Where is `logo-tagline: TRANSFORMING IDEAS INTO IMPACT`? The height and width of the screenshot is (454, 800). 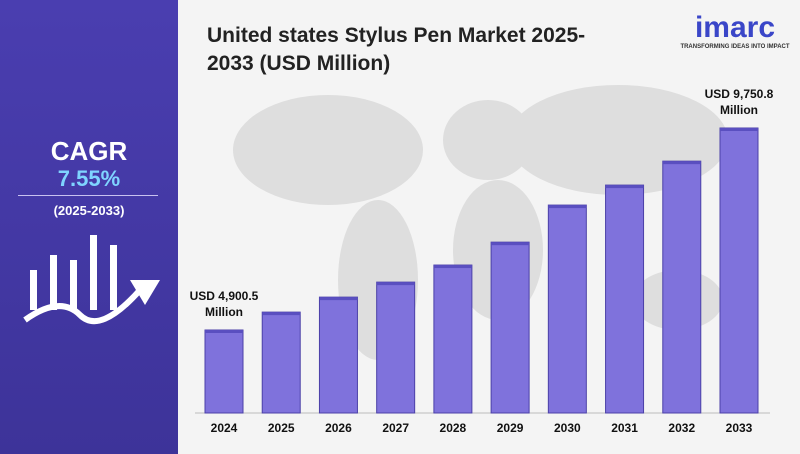
logo-tagline: TRANSFORMING IDEAS INTO IMPACT is located at coordinates (735, 47).